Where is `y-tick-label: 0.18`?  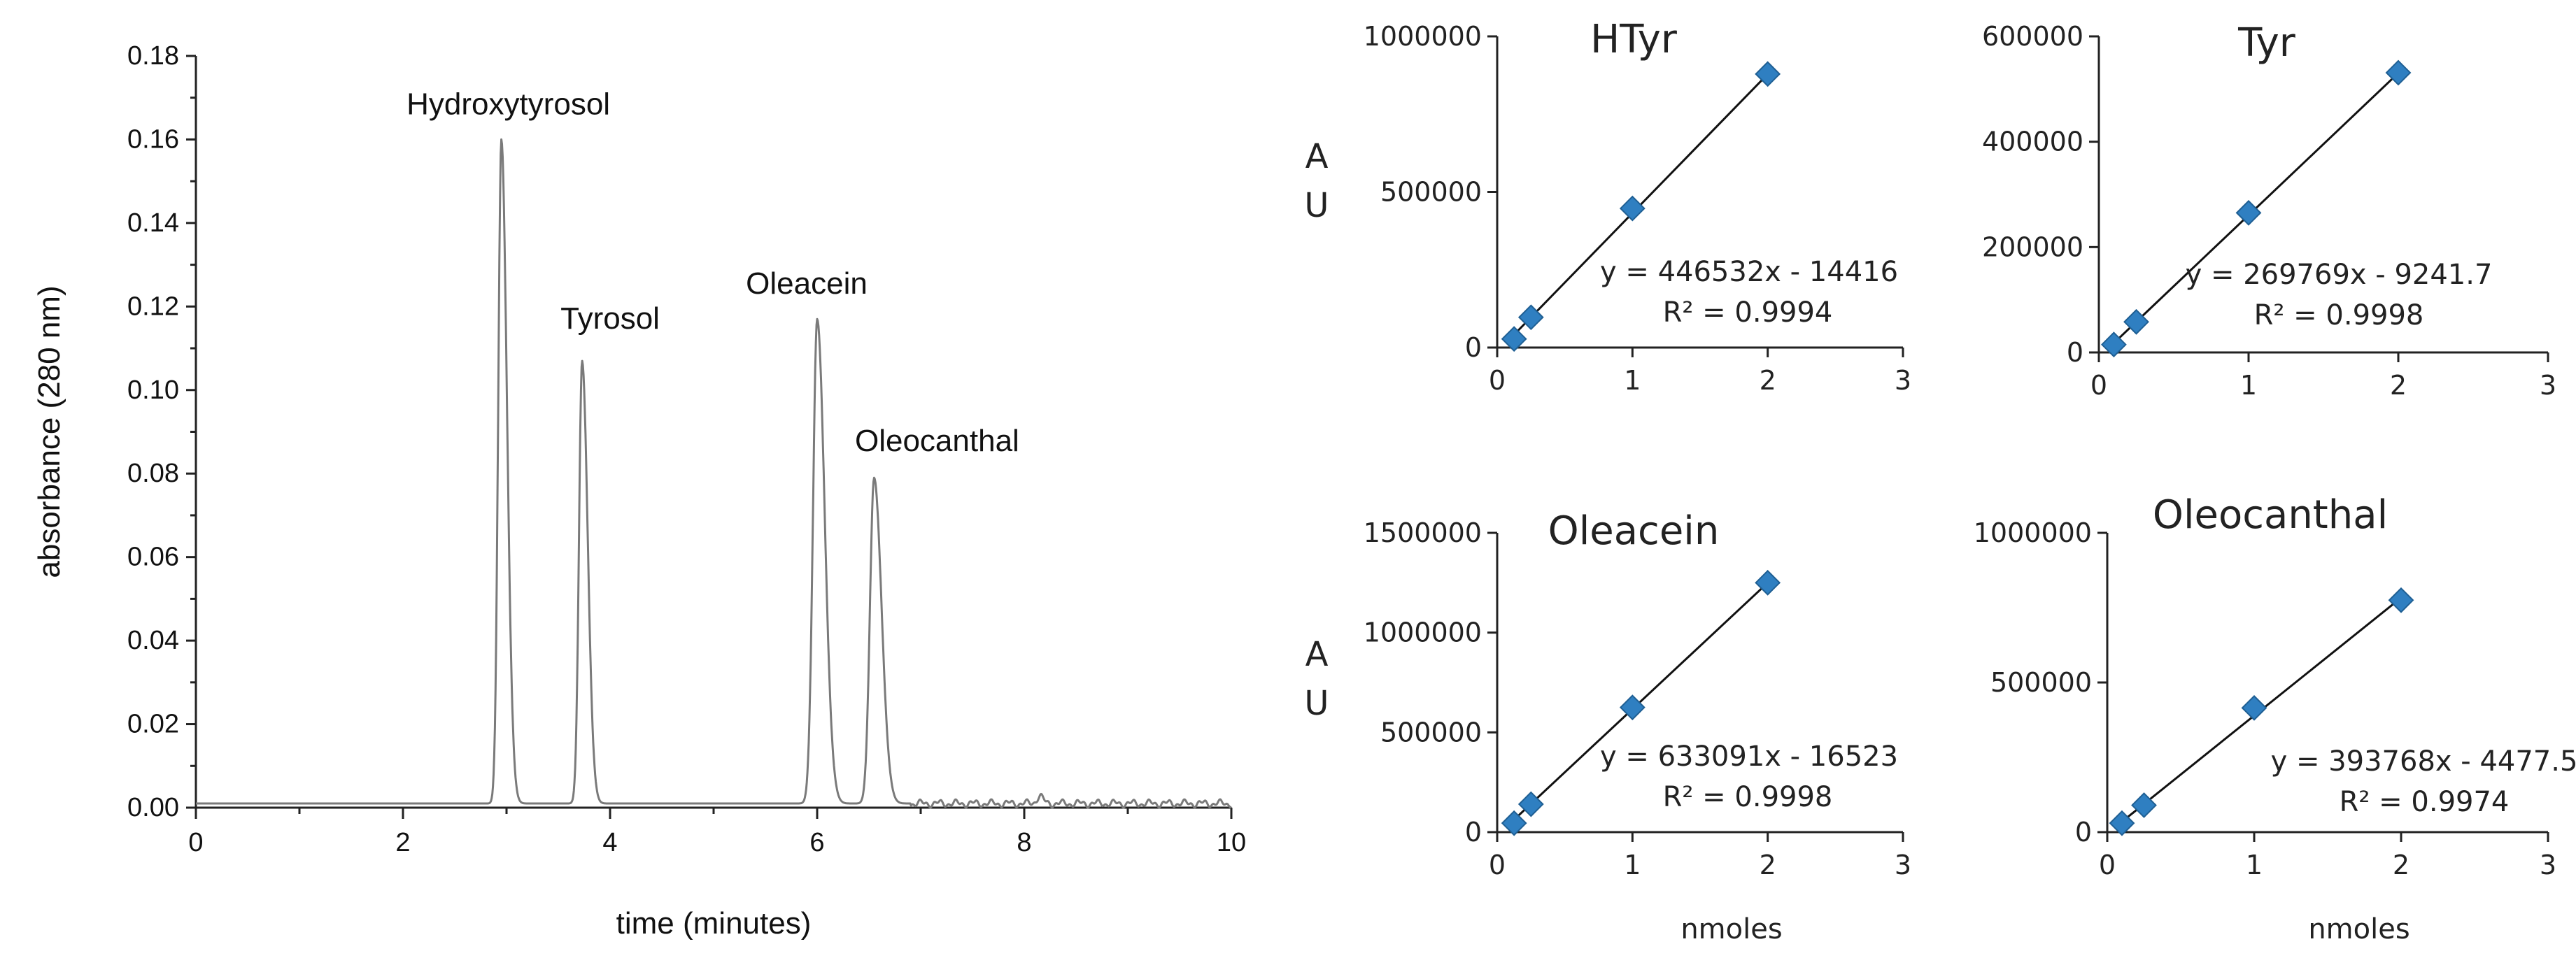 y-tick-label: 0.18 is located at coordinates (153, 56).